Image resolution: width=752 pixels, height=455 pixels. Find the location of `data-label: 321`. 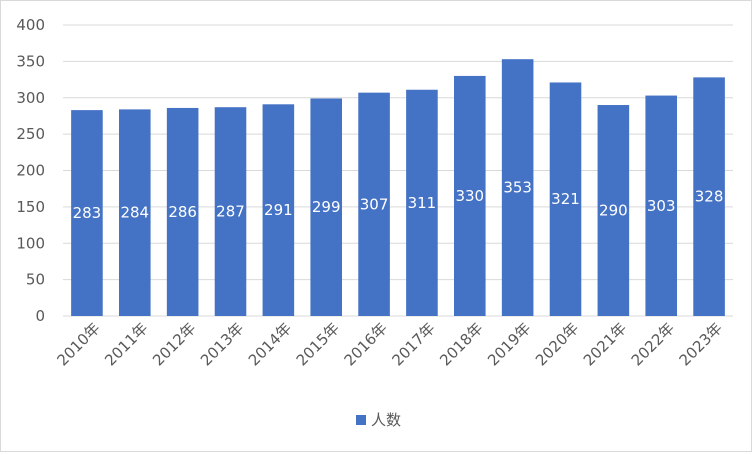

data-label: 321 is located at coordinates (565, 199).